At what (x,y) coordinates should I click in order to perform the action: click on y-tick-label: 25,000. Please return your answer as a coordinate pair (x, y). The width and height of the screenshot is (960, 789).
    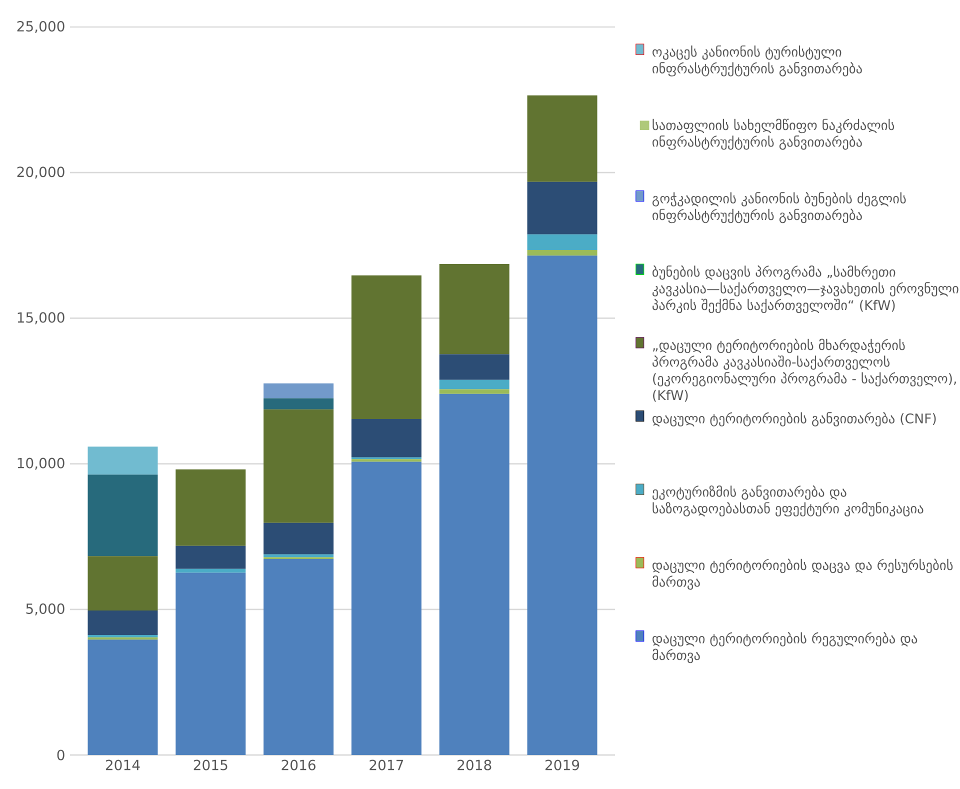
    Looking at the image, I should click on (40, 27).